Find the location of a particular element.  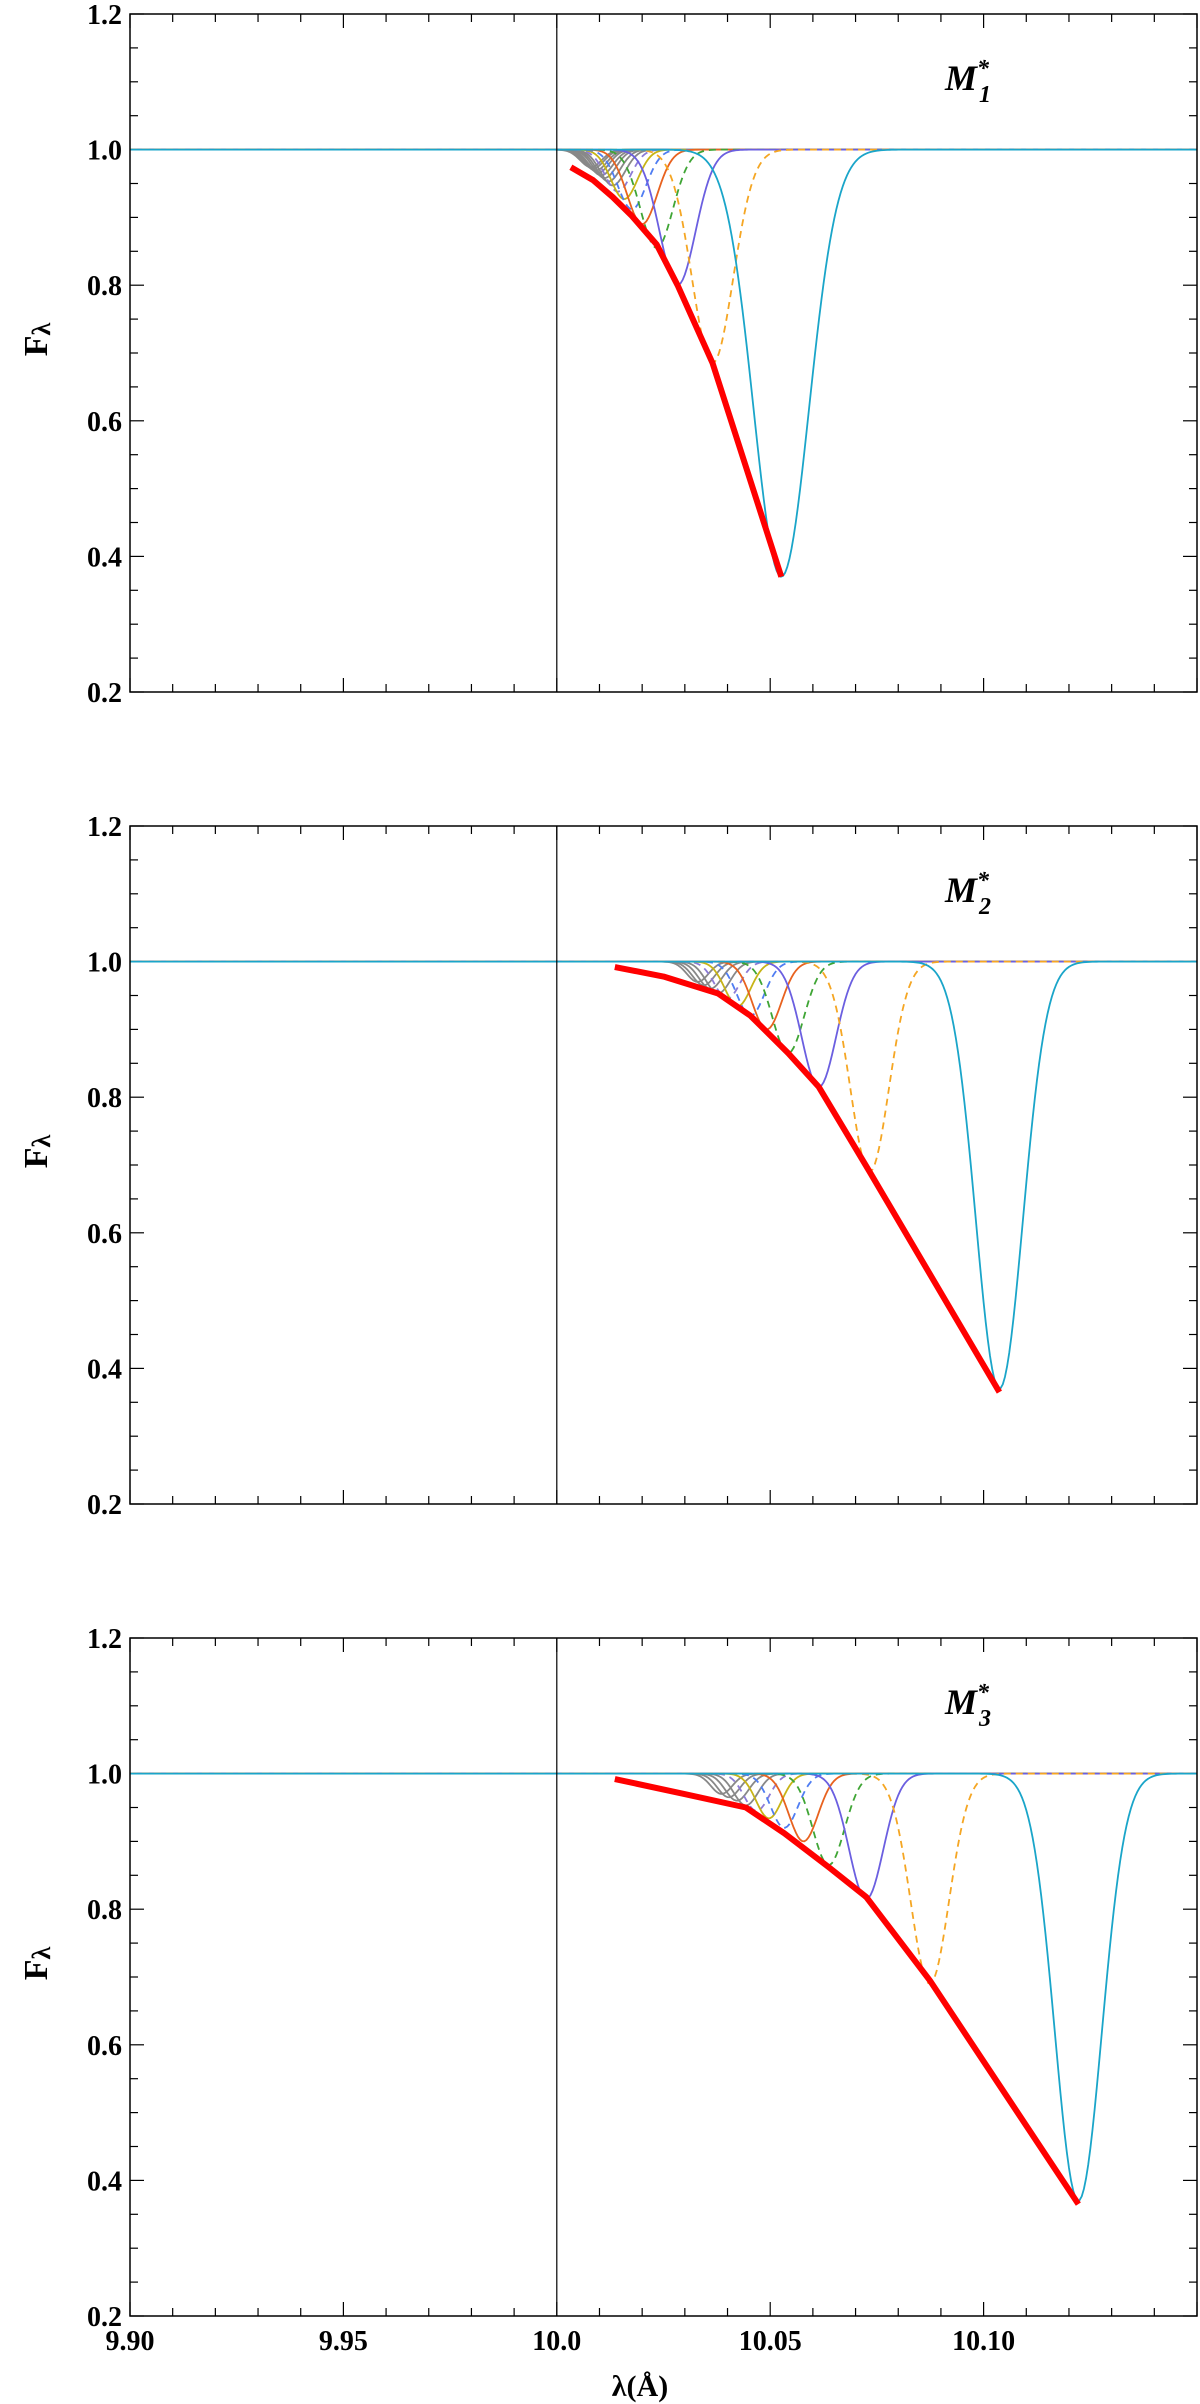

panel-m1-title-sup: * is located at coordinates (983, 69).